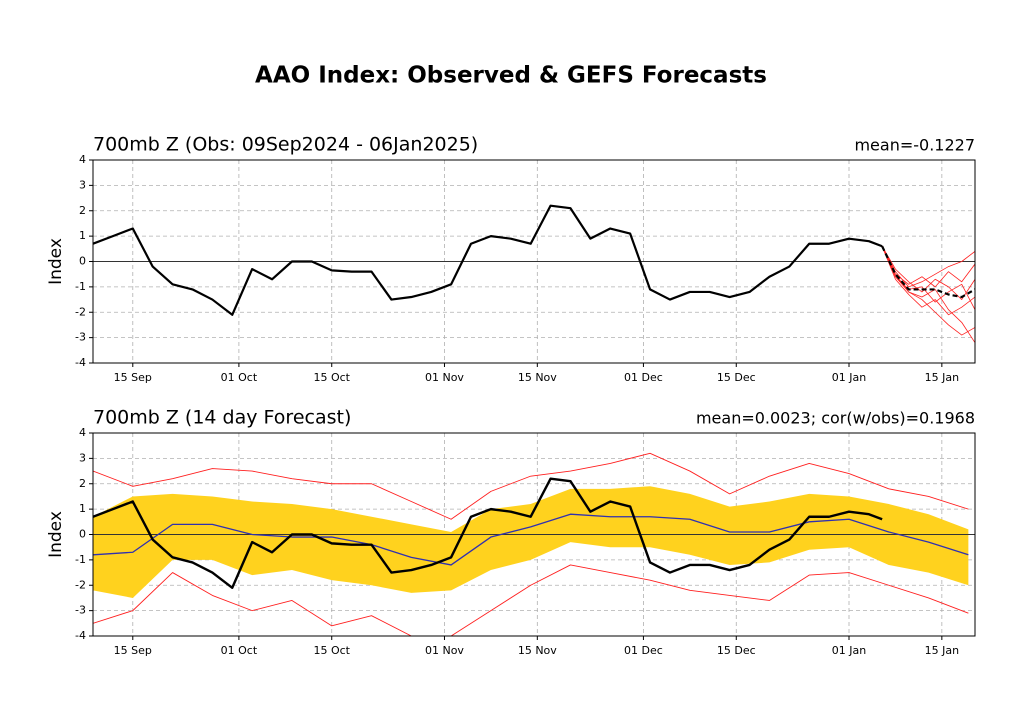 The width and height of the screenshot is (1024, 720). Describe the element at coordinates (835, 418) in the screenshot. I see `panel-annotation: mean=0.0023; cor(w/obs)=0.1968` at that location.